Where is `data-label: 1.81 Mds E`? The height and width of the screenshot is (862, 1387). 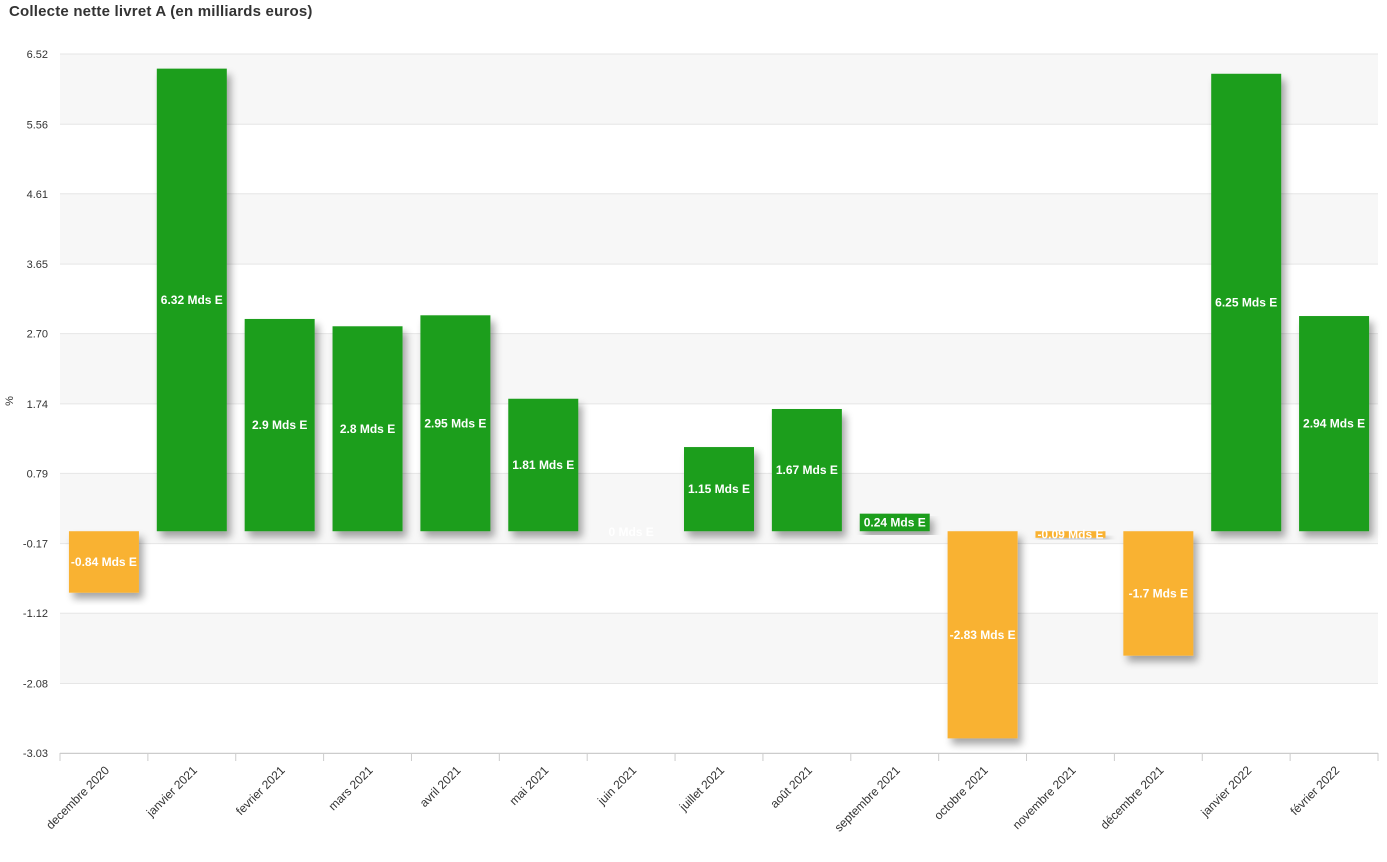
data-label: 1.81 Mds E is located at coordinates (543, 465).